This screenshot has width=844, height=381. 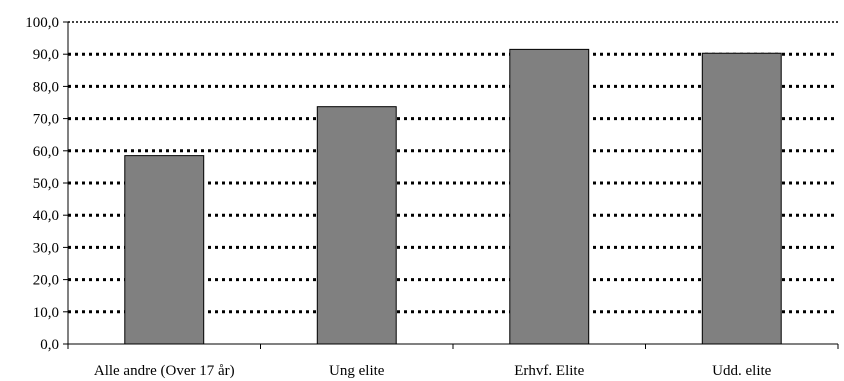 What do you see at coordinates (46, 87) in the screenshot?
I see `y-tick-label: 80,0` at bounding box center [46, 87].